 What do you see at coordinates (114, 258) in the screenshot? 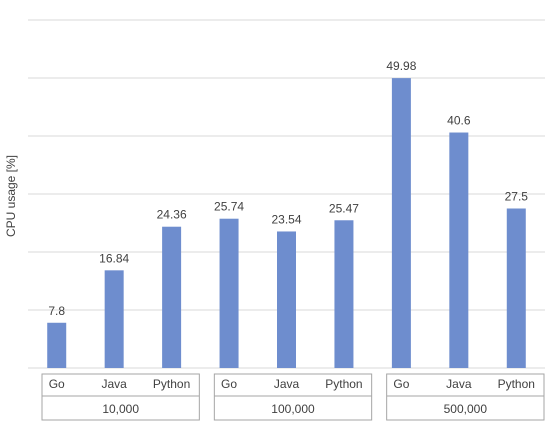
I see `data-label: 16.84` at bounding box center [114, 258].